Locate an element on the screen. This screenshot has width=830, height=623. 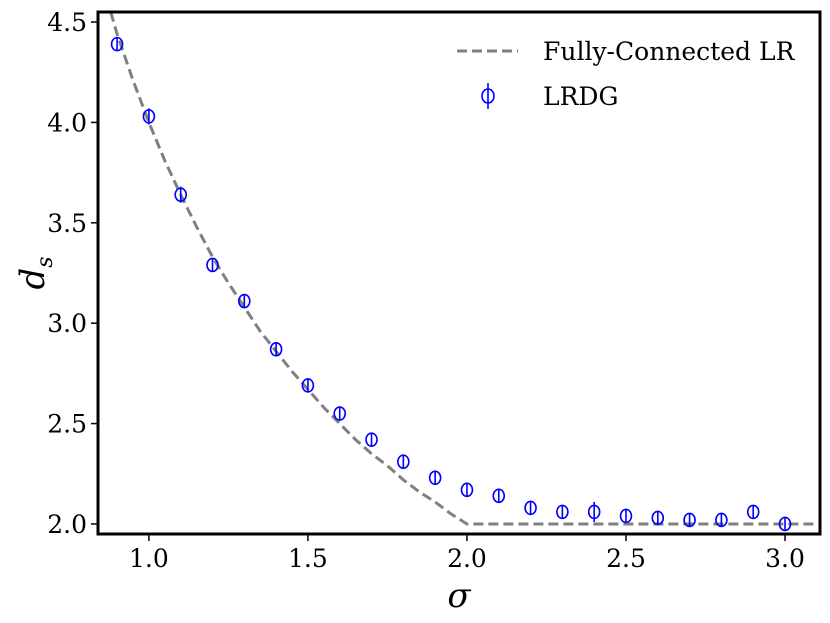
y-tick-label: 2.0 is located at coordinates (67, 524).